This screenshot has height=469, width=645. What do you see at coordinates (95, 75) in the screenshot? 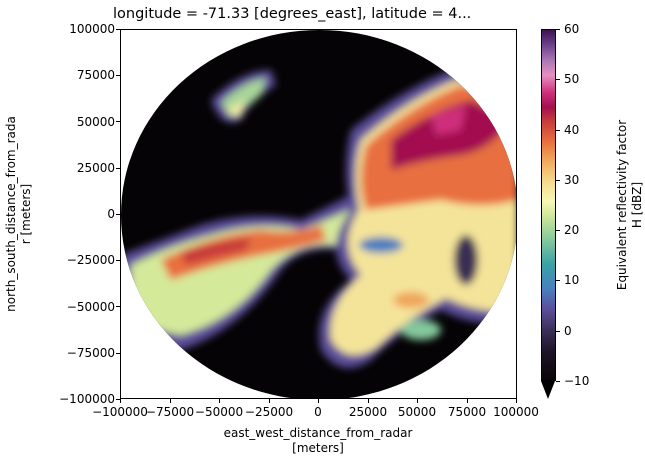
I see `ytick-label: 75000` at bounding box center [95, 75].